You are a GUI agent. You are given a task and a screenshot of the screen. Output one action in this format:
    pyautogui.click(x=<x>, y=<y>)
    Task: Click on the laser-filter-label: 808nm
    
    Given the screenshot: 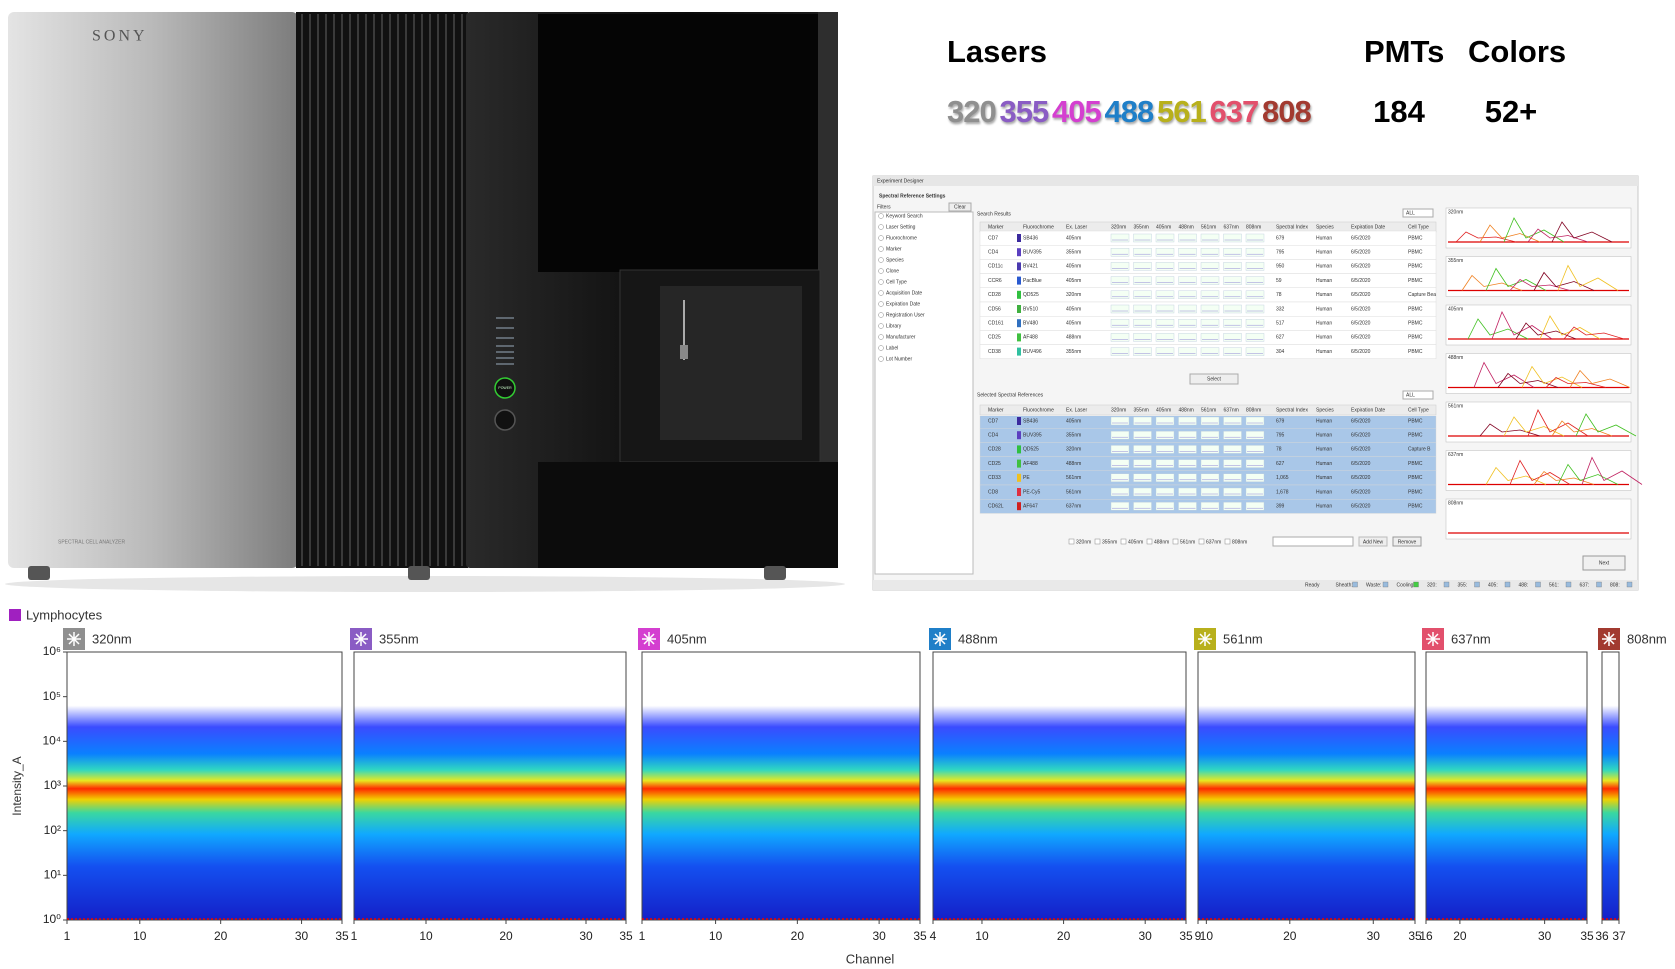 What is the action you would take?
    pyautogui.click(x=1239, y=542)
    